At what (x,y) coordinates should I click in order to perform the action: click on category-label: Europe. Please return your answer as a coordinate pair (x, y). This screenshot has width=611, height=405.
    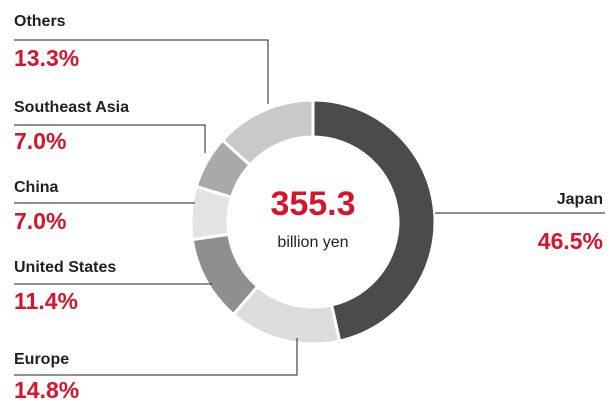
    Looking at the image, I should click on (41, 359).